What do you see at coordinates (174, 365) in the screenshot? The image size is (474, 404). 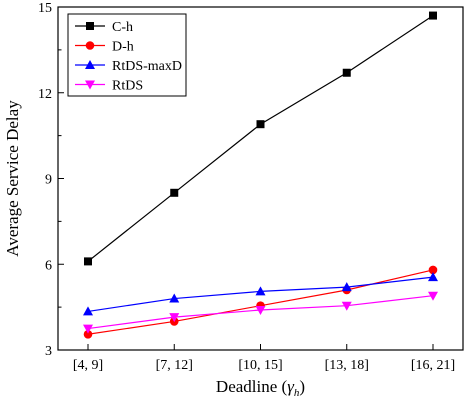 I see `x-tick-label: [7, 12]` at bounding box center [174, 365].